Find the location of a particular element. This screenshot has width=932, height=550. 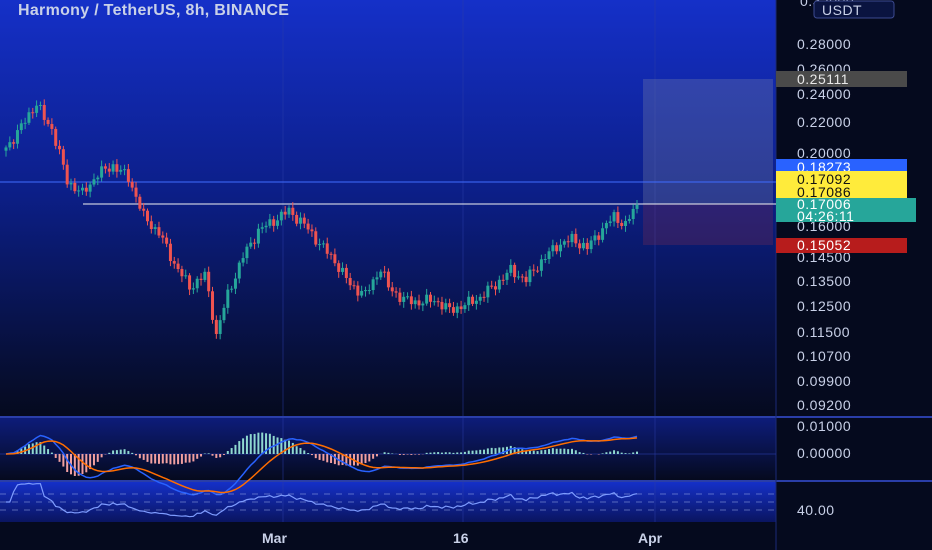

stop-zone is located at coordinates (708, 224).